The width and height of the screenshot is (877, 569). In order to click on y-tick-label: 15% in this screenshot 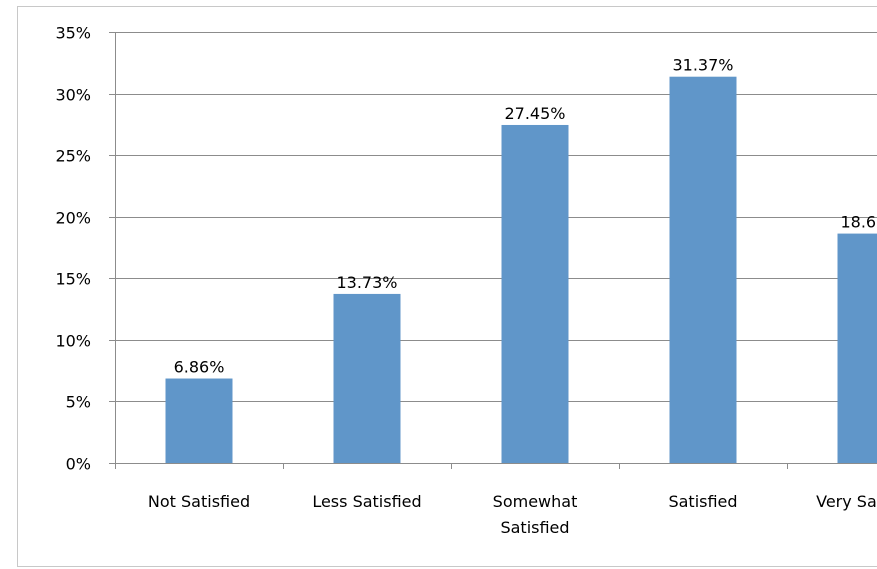, I will do `click(73, 279)`.